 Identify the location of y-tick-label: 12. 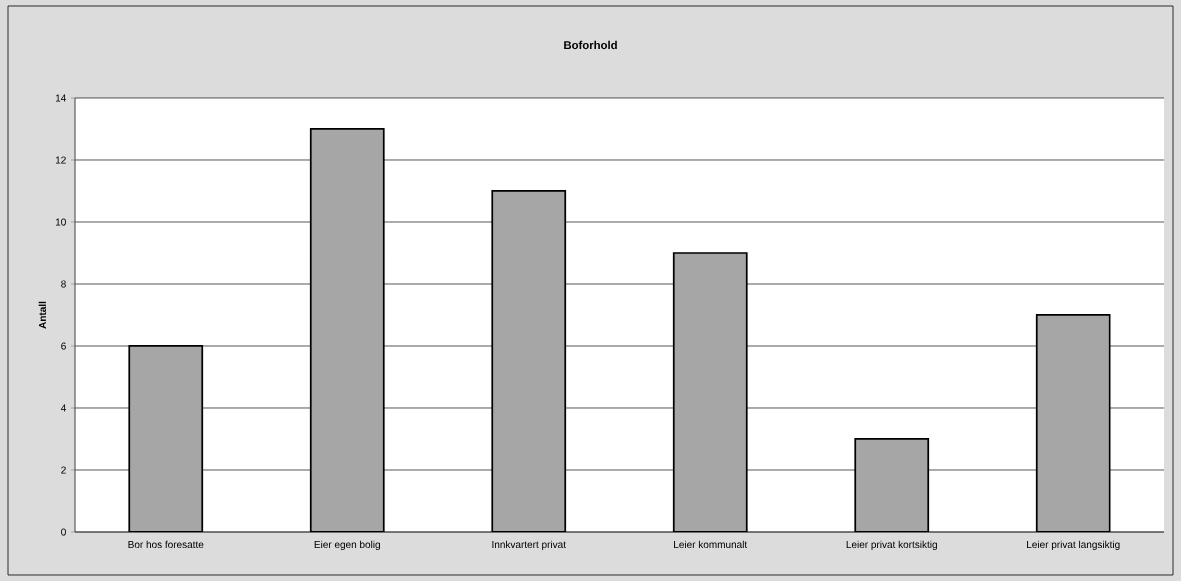
(60, 160).